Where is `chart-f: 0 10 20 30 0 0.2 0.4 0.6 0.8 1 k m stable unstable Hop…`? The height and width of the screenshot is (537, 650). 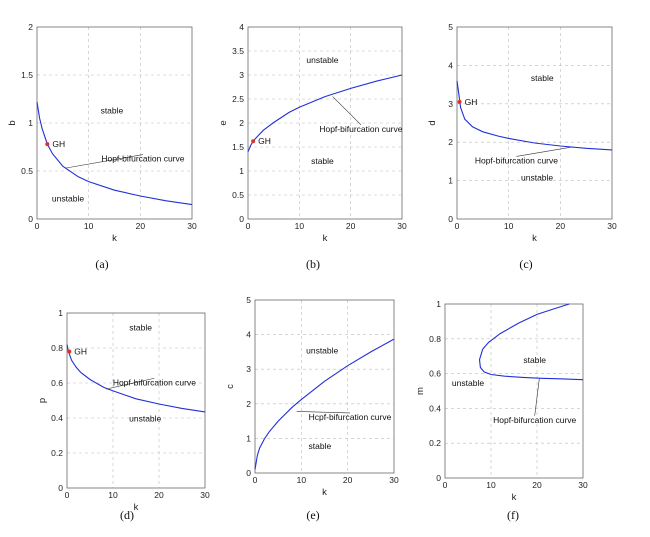
chart-f: 0 10 20 30 0 0.2 0.4 0.6 0.8 1 k m stable unstable Hop… is located at coordinates (501, 410).